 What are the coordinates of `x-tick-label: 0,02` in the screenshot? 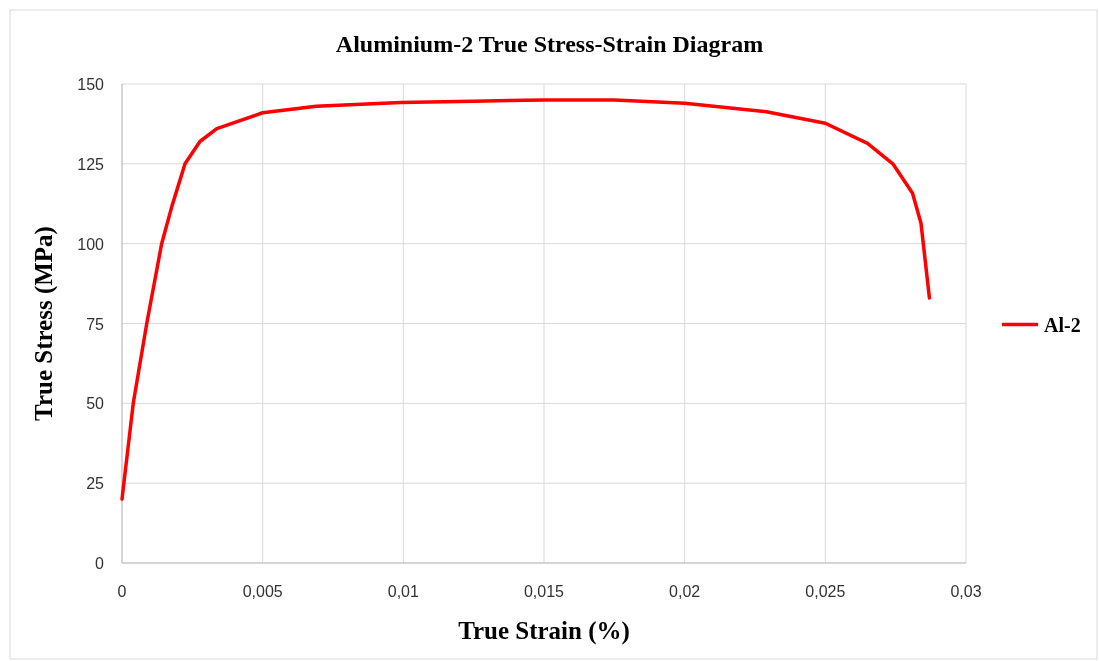 It's located at (685, 591).